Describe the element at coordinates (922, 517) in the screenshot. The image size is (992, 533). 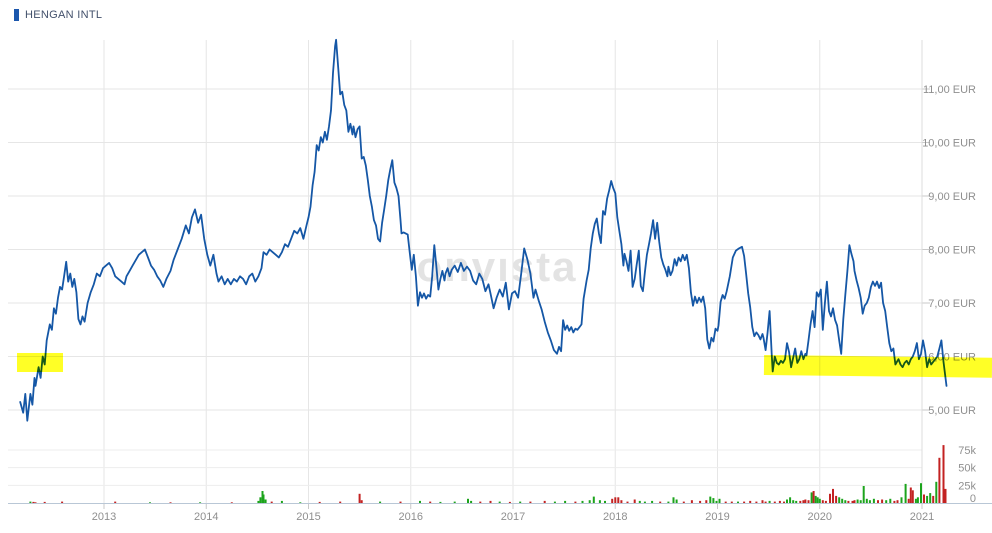
I see `x-axis-label: 2021` at that location.